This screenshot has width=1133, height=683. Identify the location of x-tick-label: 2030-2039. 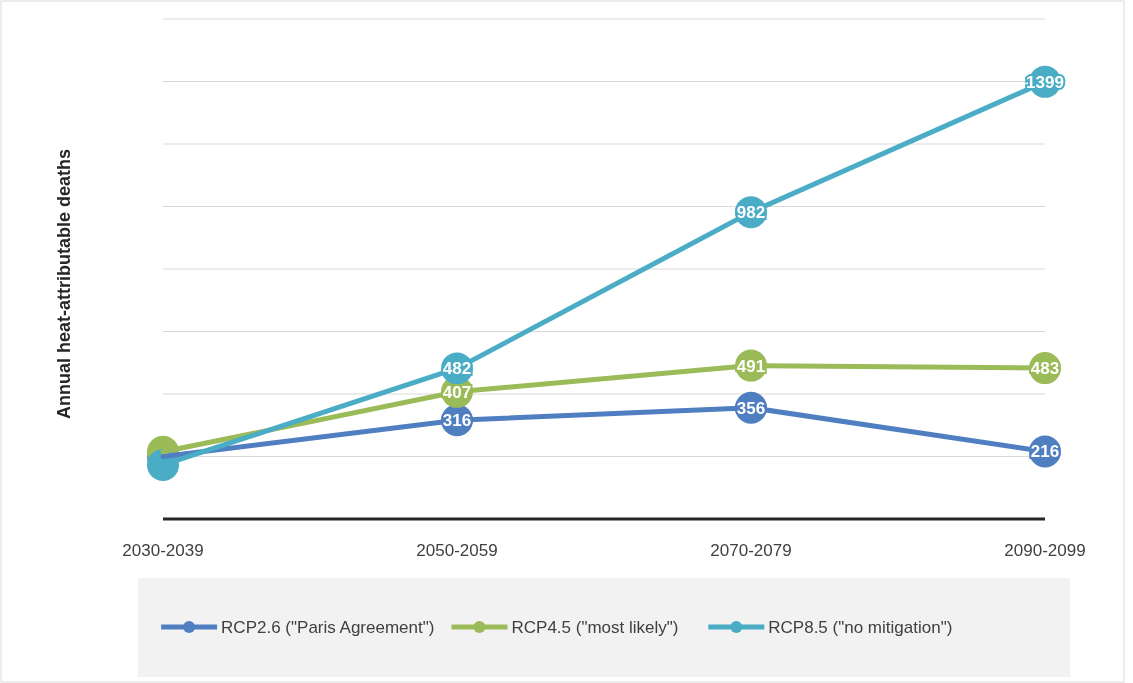
(163, 550).